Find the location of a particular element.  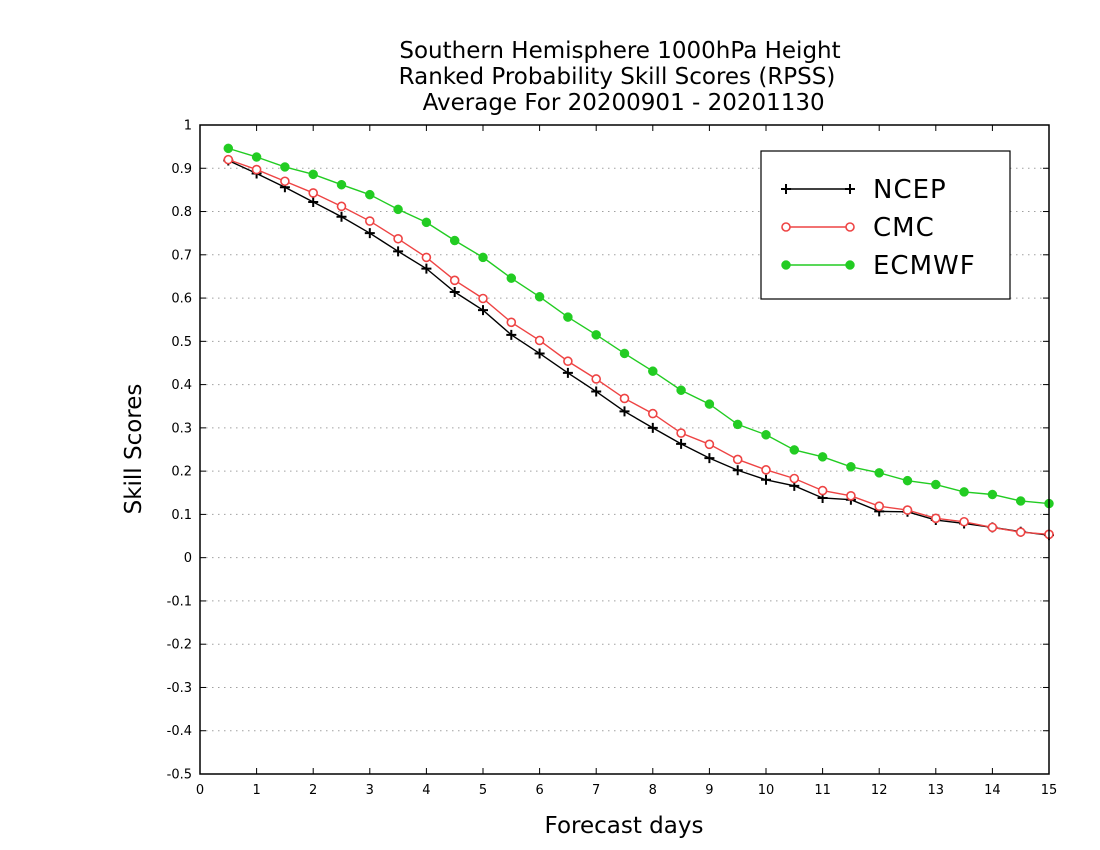

x-tick-label: 12 is located at coordinates (879, 790).